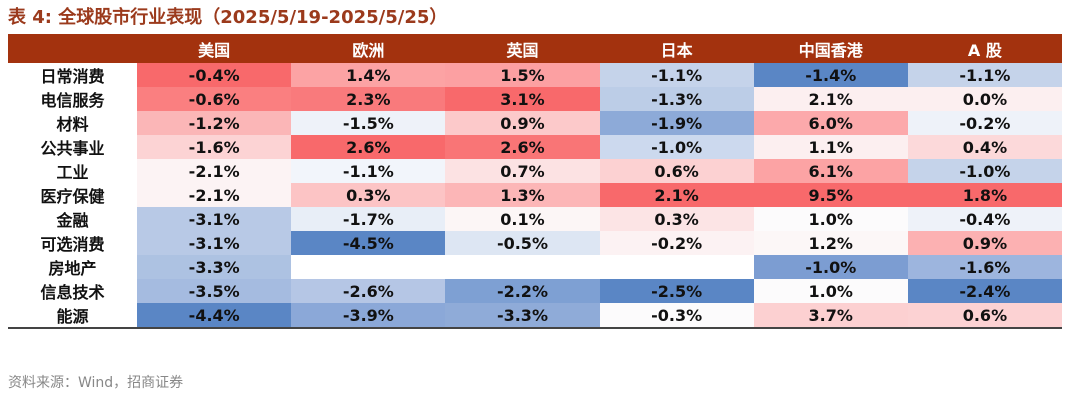 The height and width of the screenshot is (406, 1080). Describe the element at coordinates (830, 195) in the screenshot. I see `table-cell: 9.5%` at that location.